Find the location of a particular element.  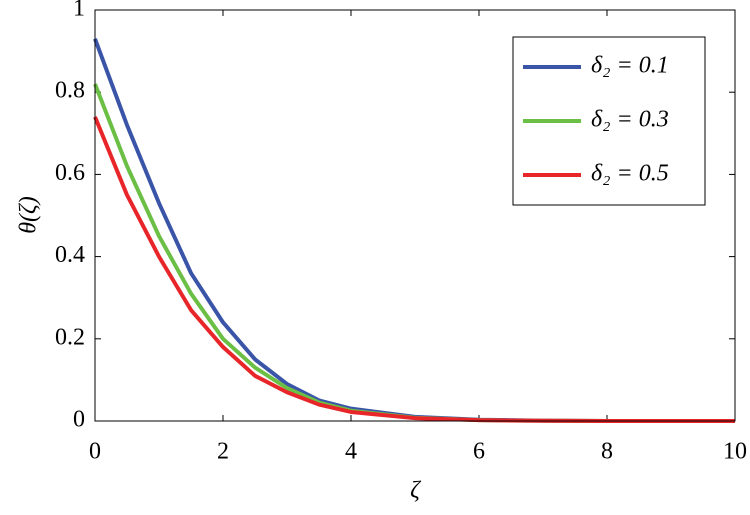

y-tick-label: 0.6 is located at coordinates (70, 173).